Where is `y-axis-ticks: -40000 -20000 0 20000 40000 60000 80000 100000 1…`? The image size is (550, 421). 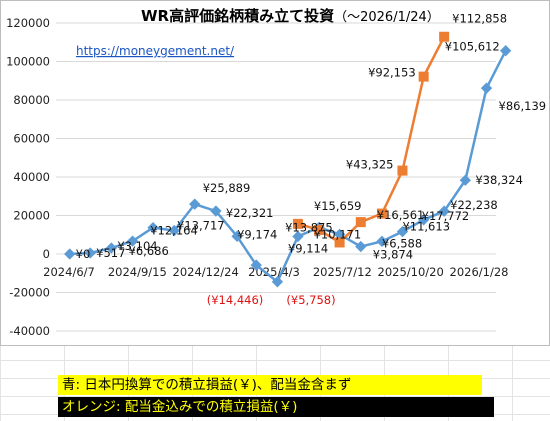 y-axis-ticks: -40000 -20000 0 20000 40000 60000 80000 100000 1… is located at coordinates (28, 177).